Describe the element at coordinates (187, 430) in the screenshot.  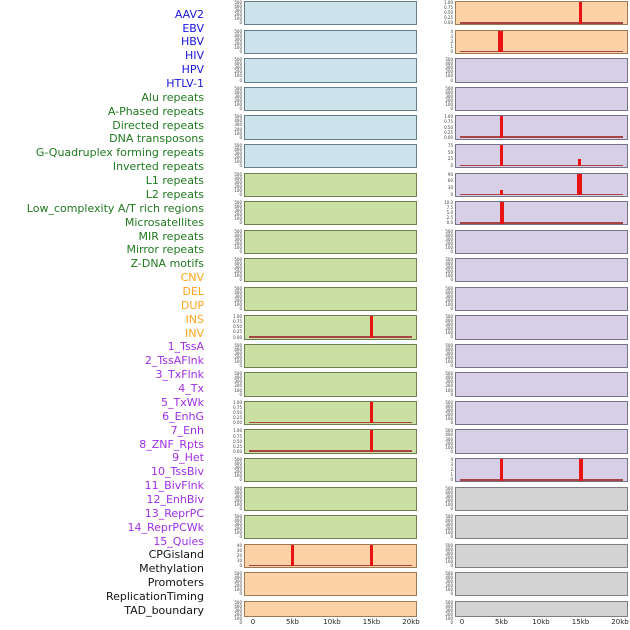
I see `track-label-7-enh: 7_Enh` at that location.